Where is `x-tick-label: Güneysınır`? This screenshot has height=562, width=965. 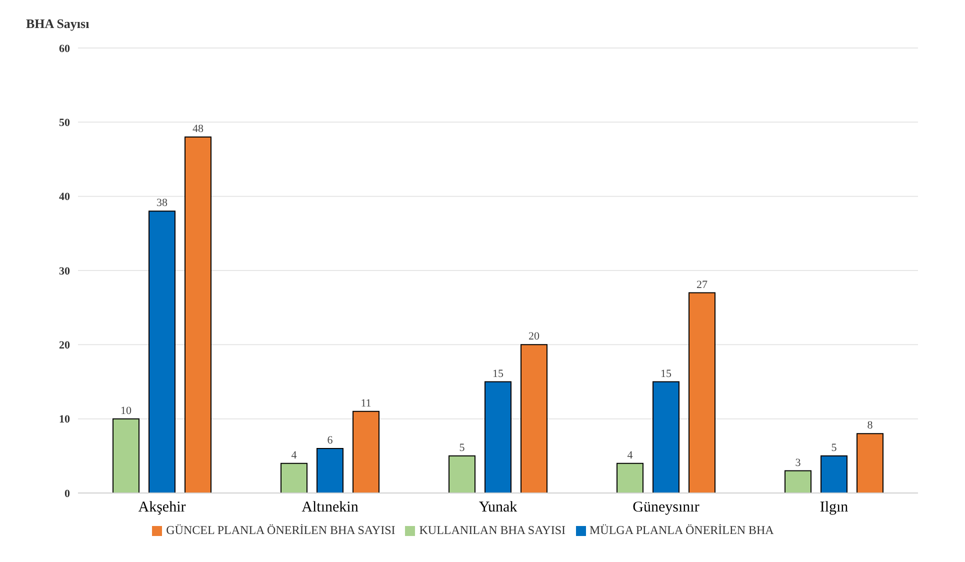
x-tick-label: Güneysınır is located at coordinates (666, 508).